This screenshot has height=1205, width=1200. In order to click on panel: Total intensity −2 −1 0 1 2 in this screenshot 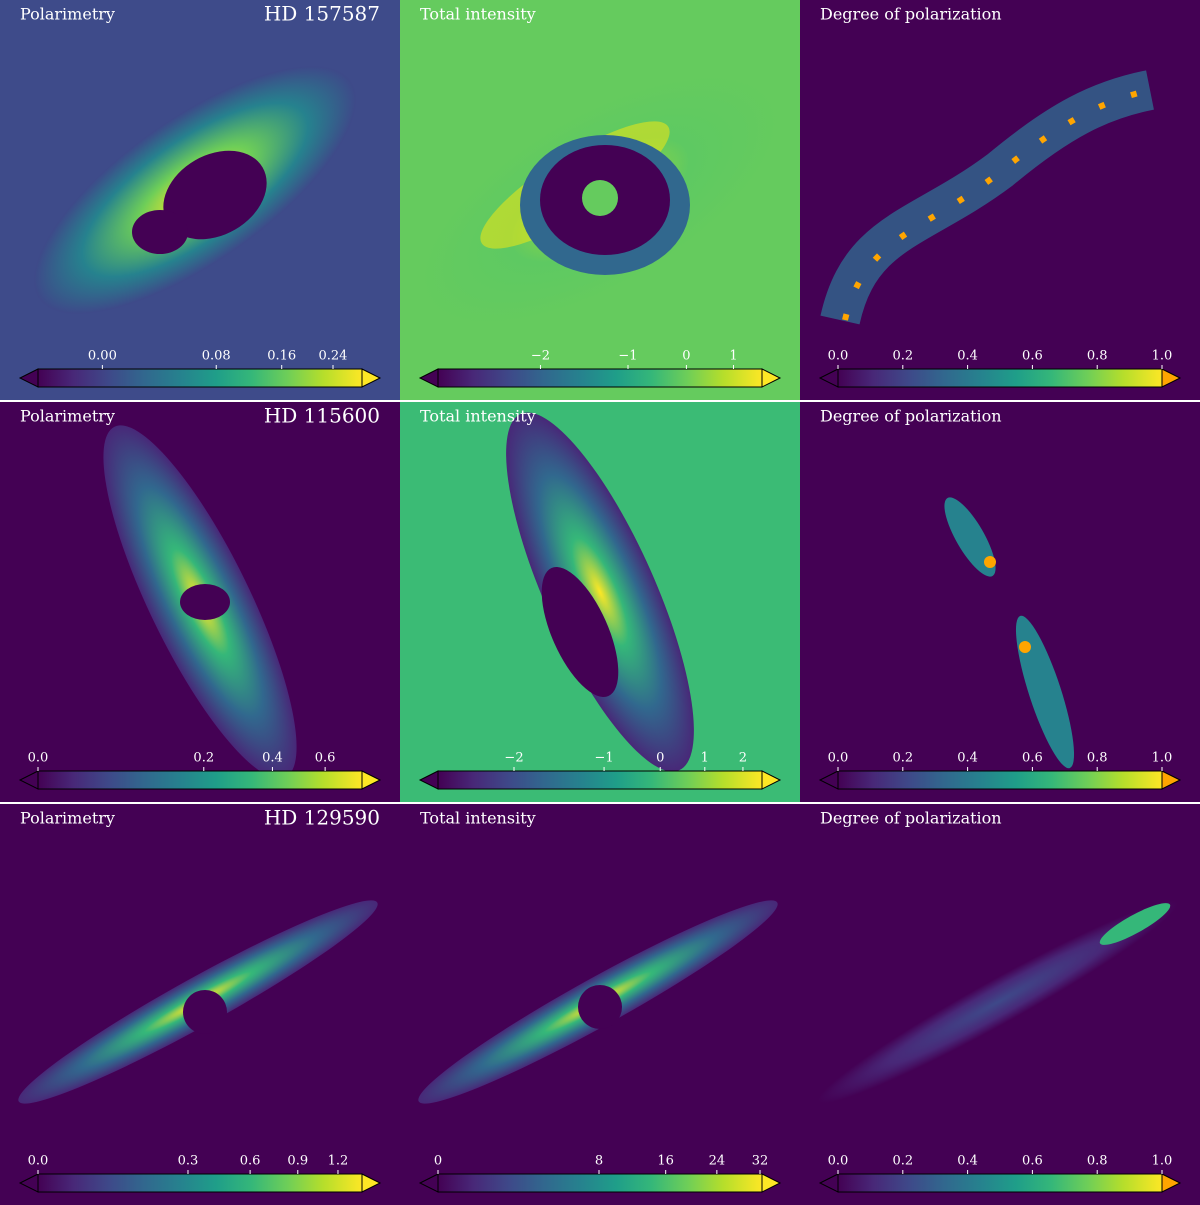, I will do `click(600, 602)`.